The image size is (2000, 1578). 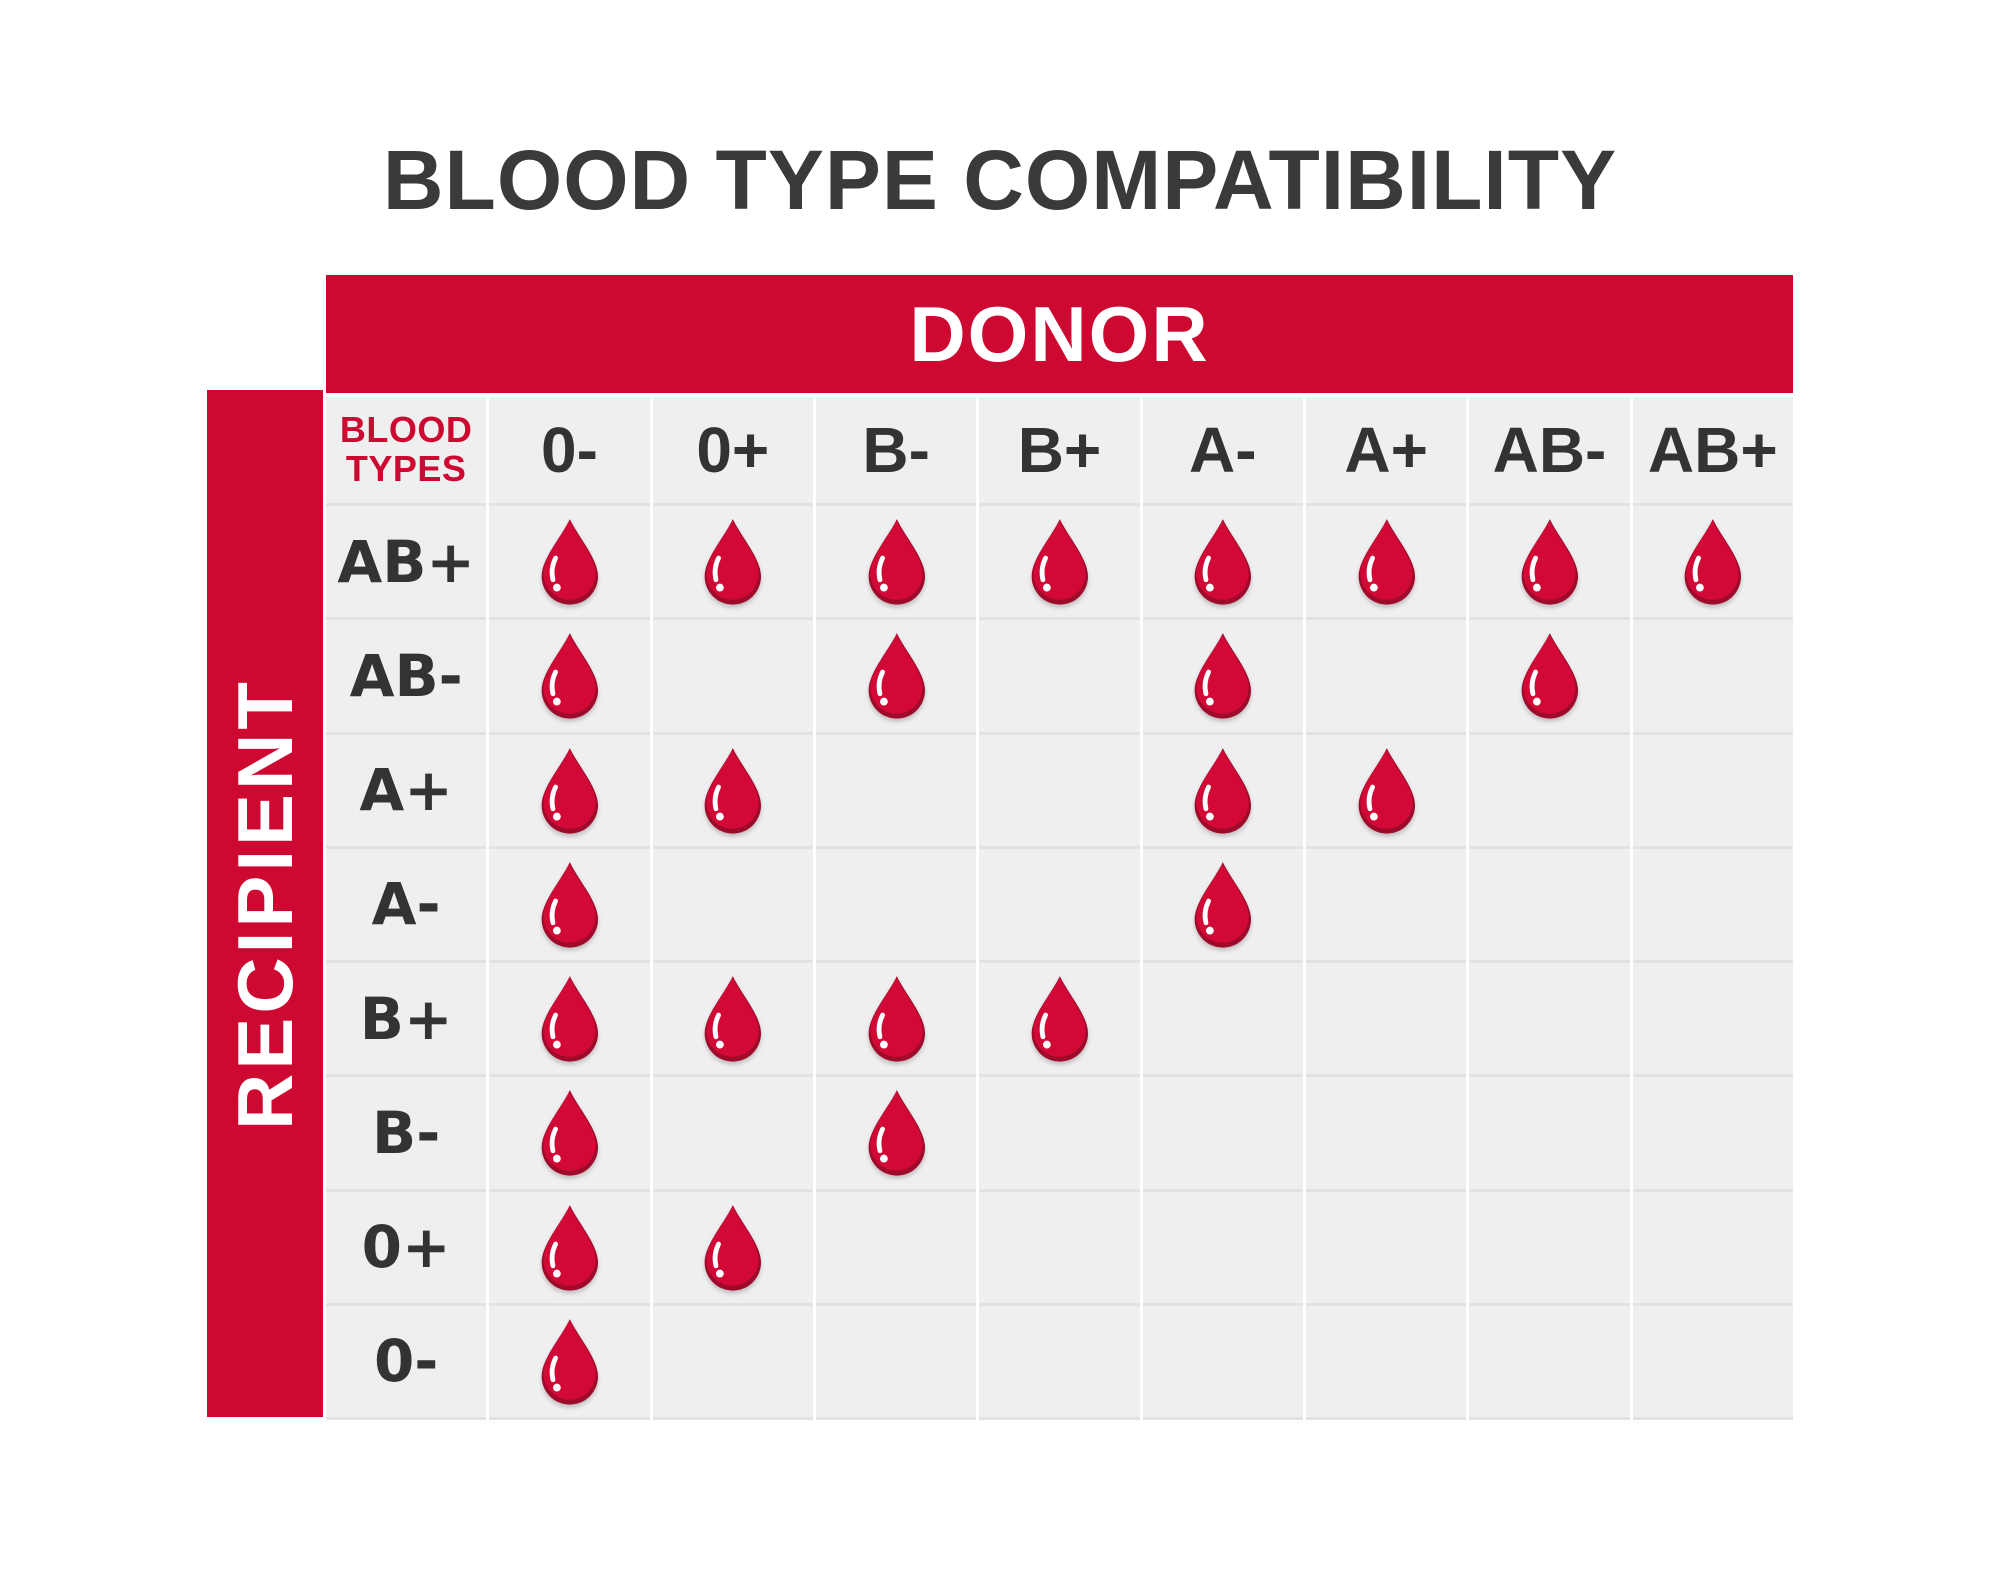 What do you see at coordinates (406, 790) in the screenshot?
I see `row-label-a-plus: A+` at bounding box center [406, 790].